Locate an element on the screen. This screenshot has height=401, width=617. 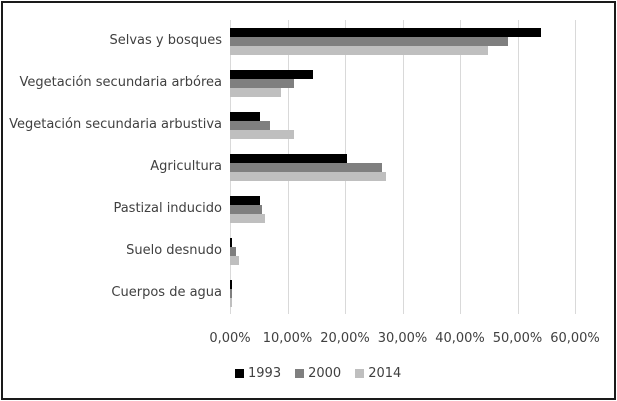
category-label: Suelo desnudo is located at coordinates (174, 250).